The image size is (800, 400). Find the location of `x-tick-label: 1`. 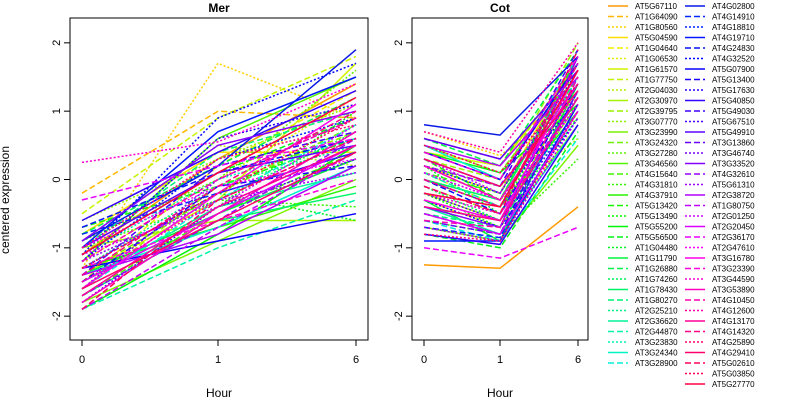

x-tick-label: 1 is located at coordinates (500, 360).